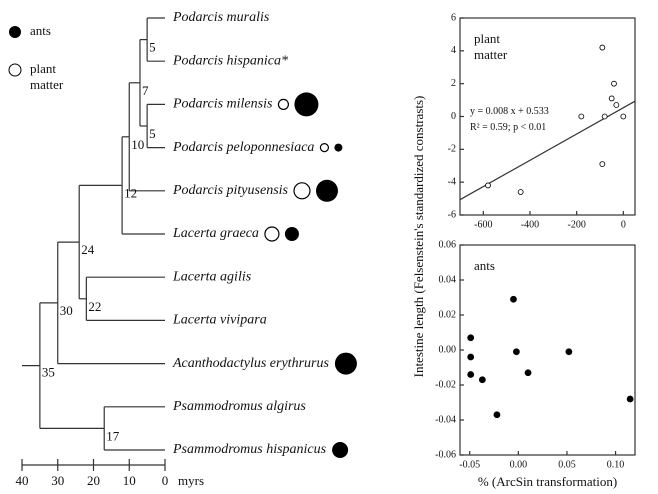 This screenshot has width=658, height=494. What do you see at coordinates (250, 363) in the screenshot?
I see `taxon-label: Acanthodactylus erythrurus` at bounding box center [250, 363].